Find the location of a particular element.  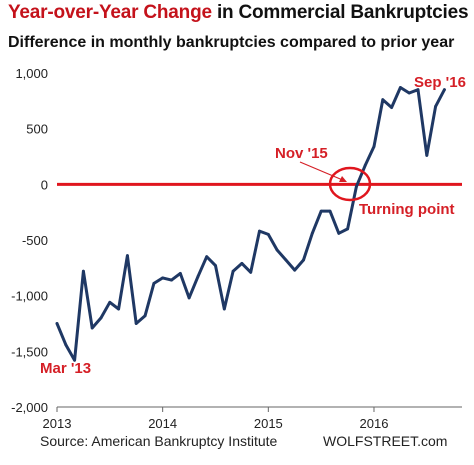

annotation-nov15-arrow is located at coordinates (322, 171).